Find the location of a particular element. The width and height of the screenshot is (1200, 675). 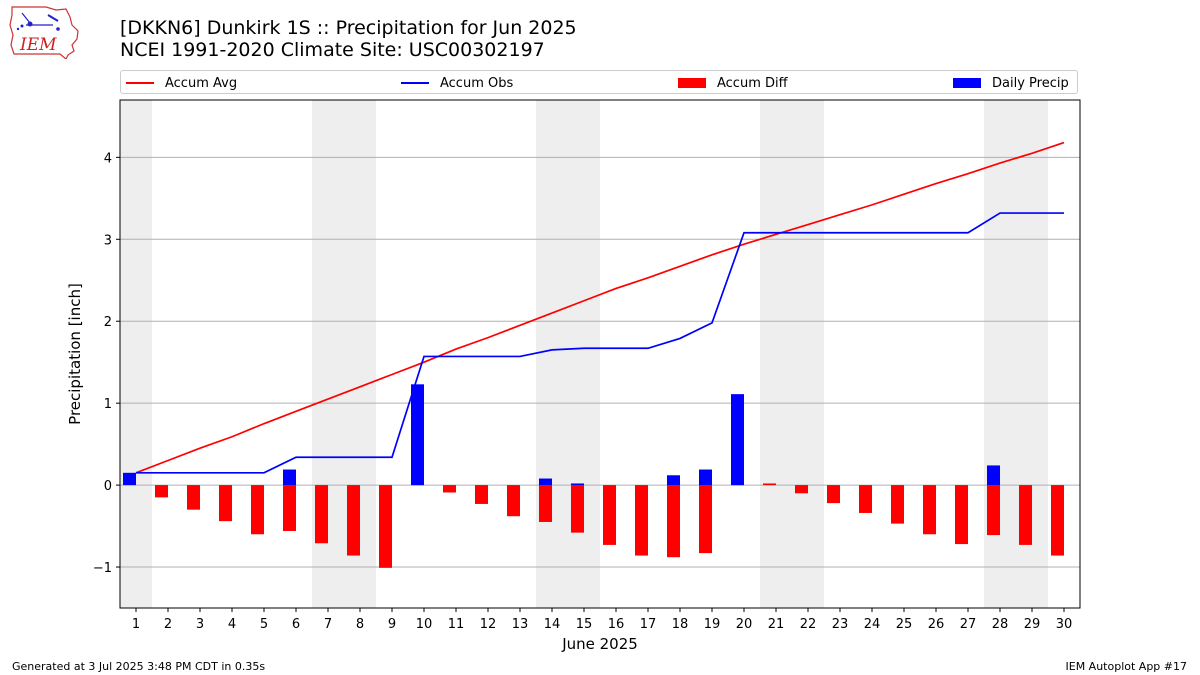

legend-label-accum-avg: Accum Avg is located at coordinates (201, 83).